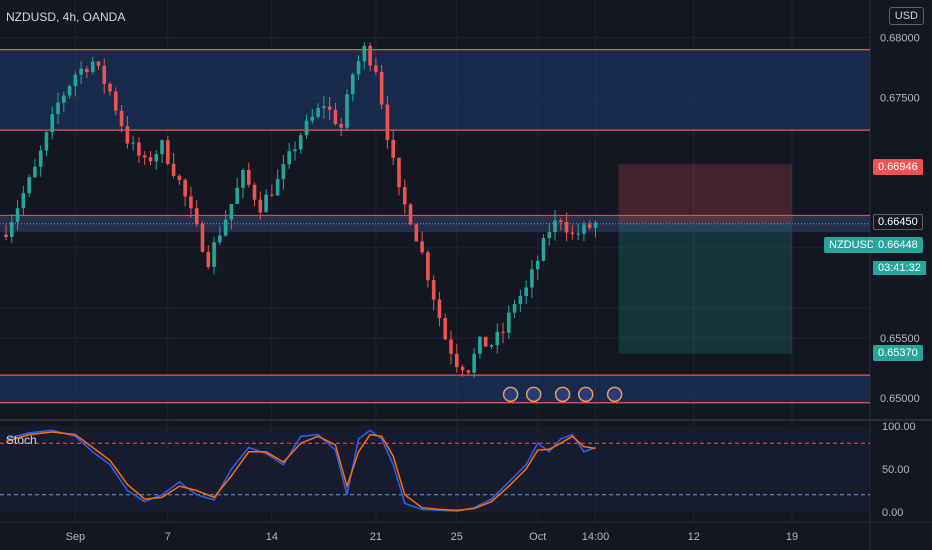 This screenshot has height=550, width=932. What do you see at coordinates (694, 537) in the screenshot?
I see `time-tick-label: 12` at bounding box center [694, 537].